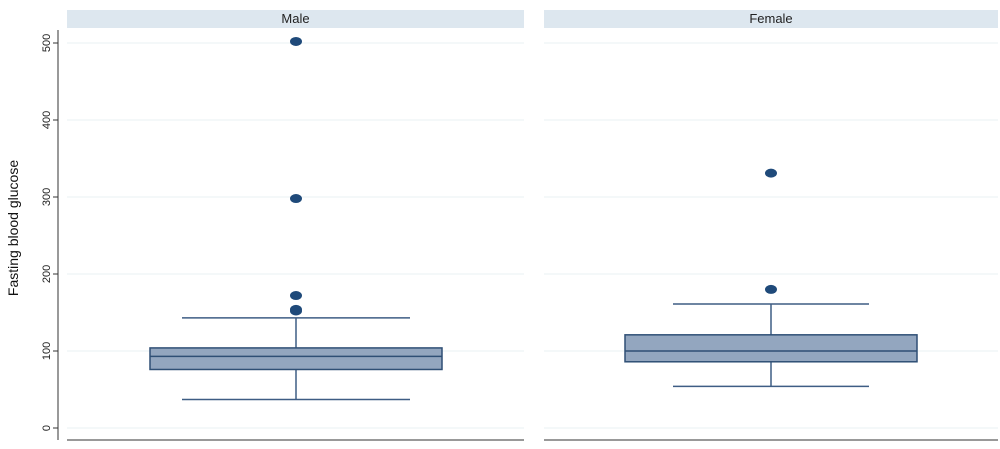  I want to click on y-tick-label: 100, so click(47, 351).